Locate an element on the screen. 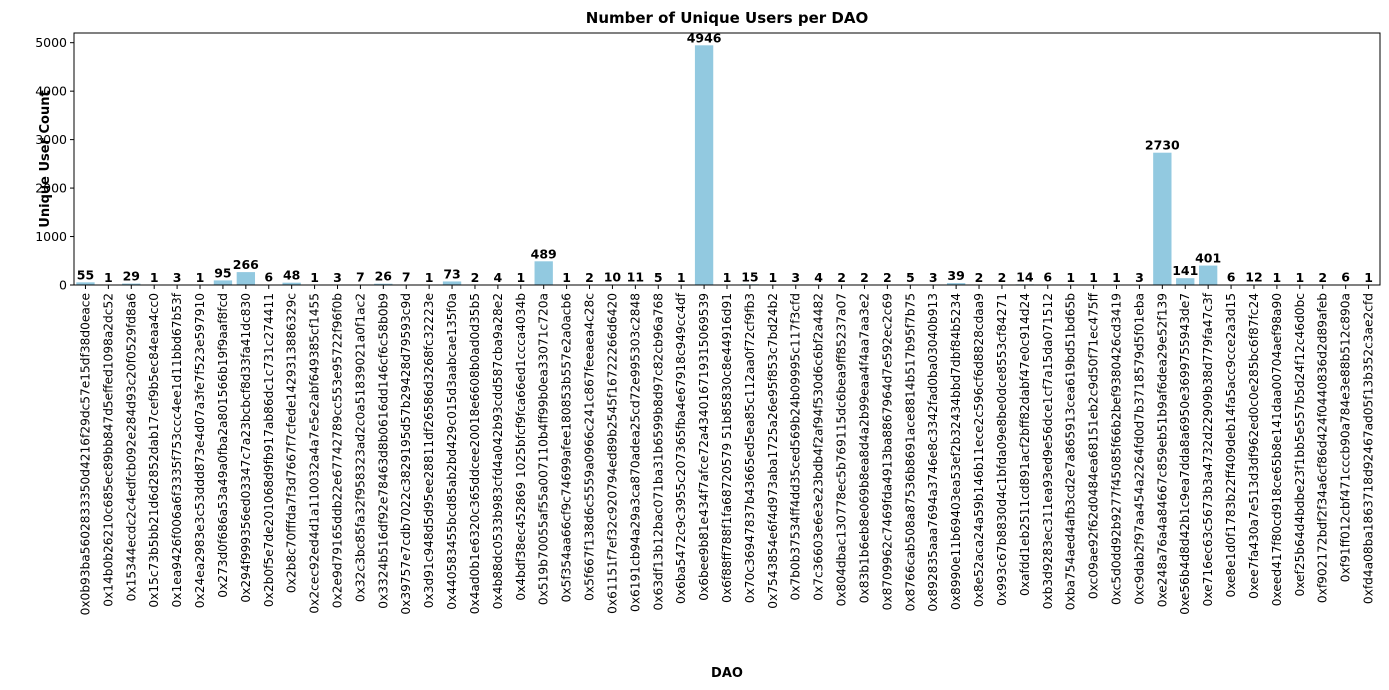  y-tick-label: 0 is located at coordinates (63, 285).